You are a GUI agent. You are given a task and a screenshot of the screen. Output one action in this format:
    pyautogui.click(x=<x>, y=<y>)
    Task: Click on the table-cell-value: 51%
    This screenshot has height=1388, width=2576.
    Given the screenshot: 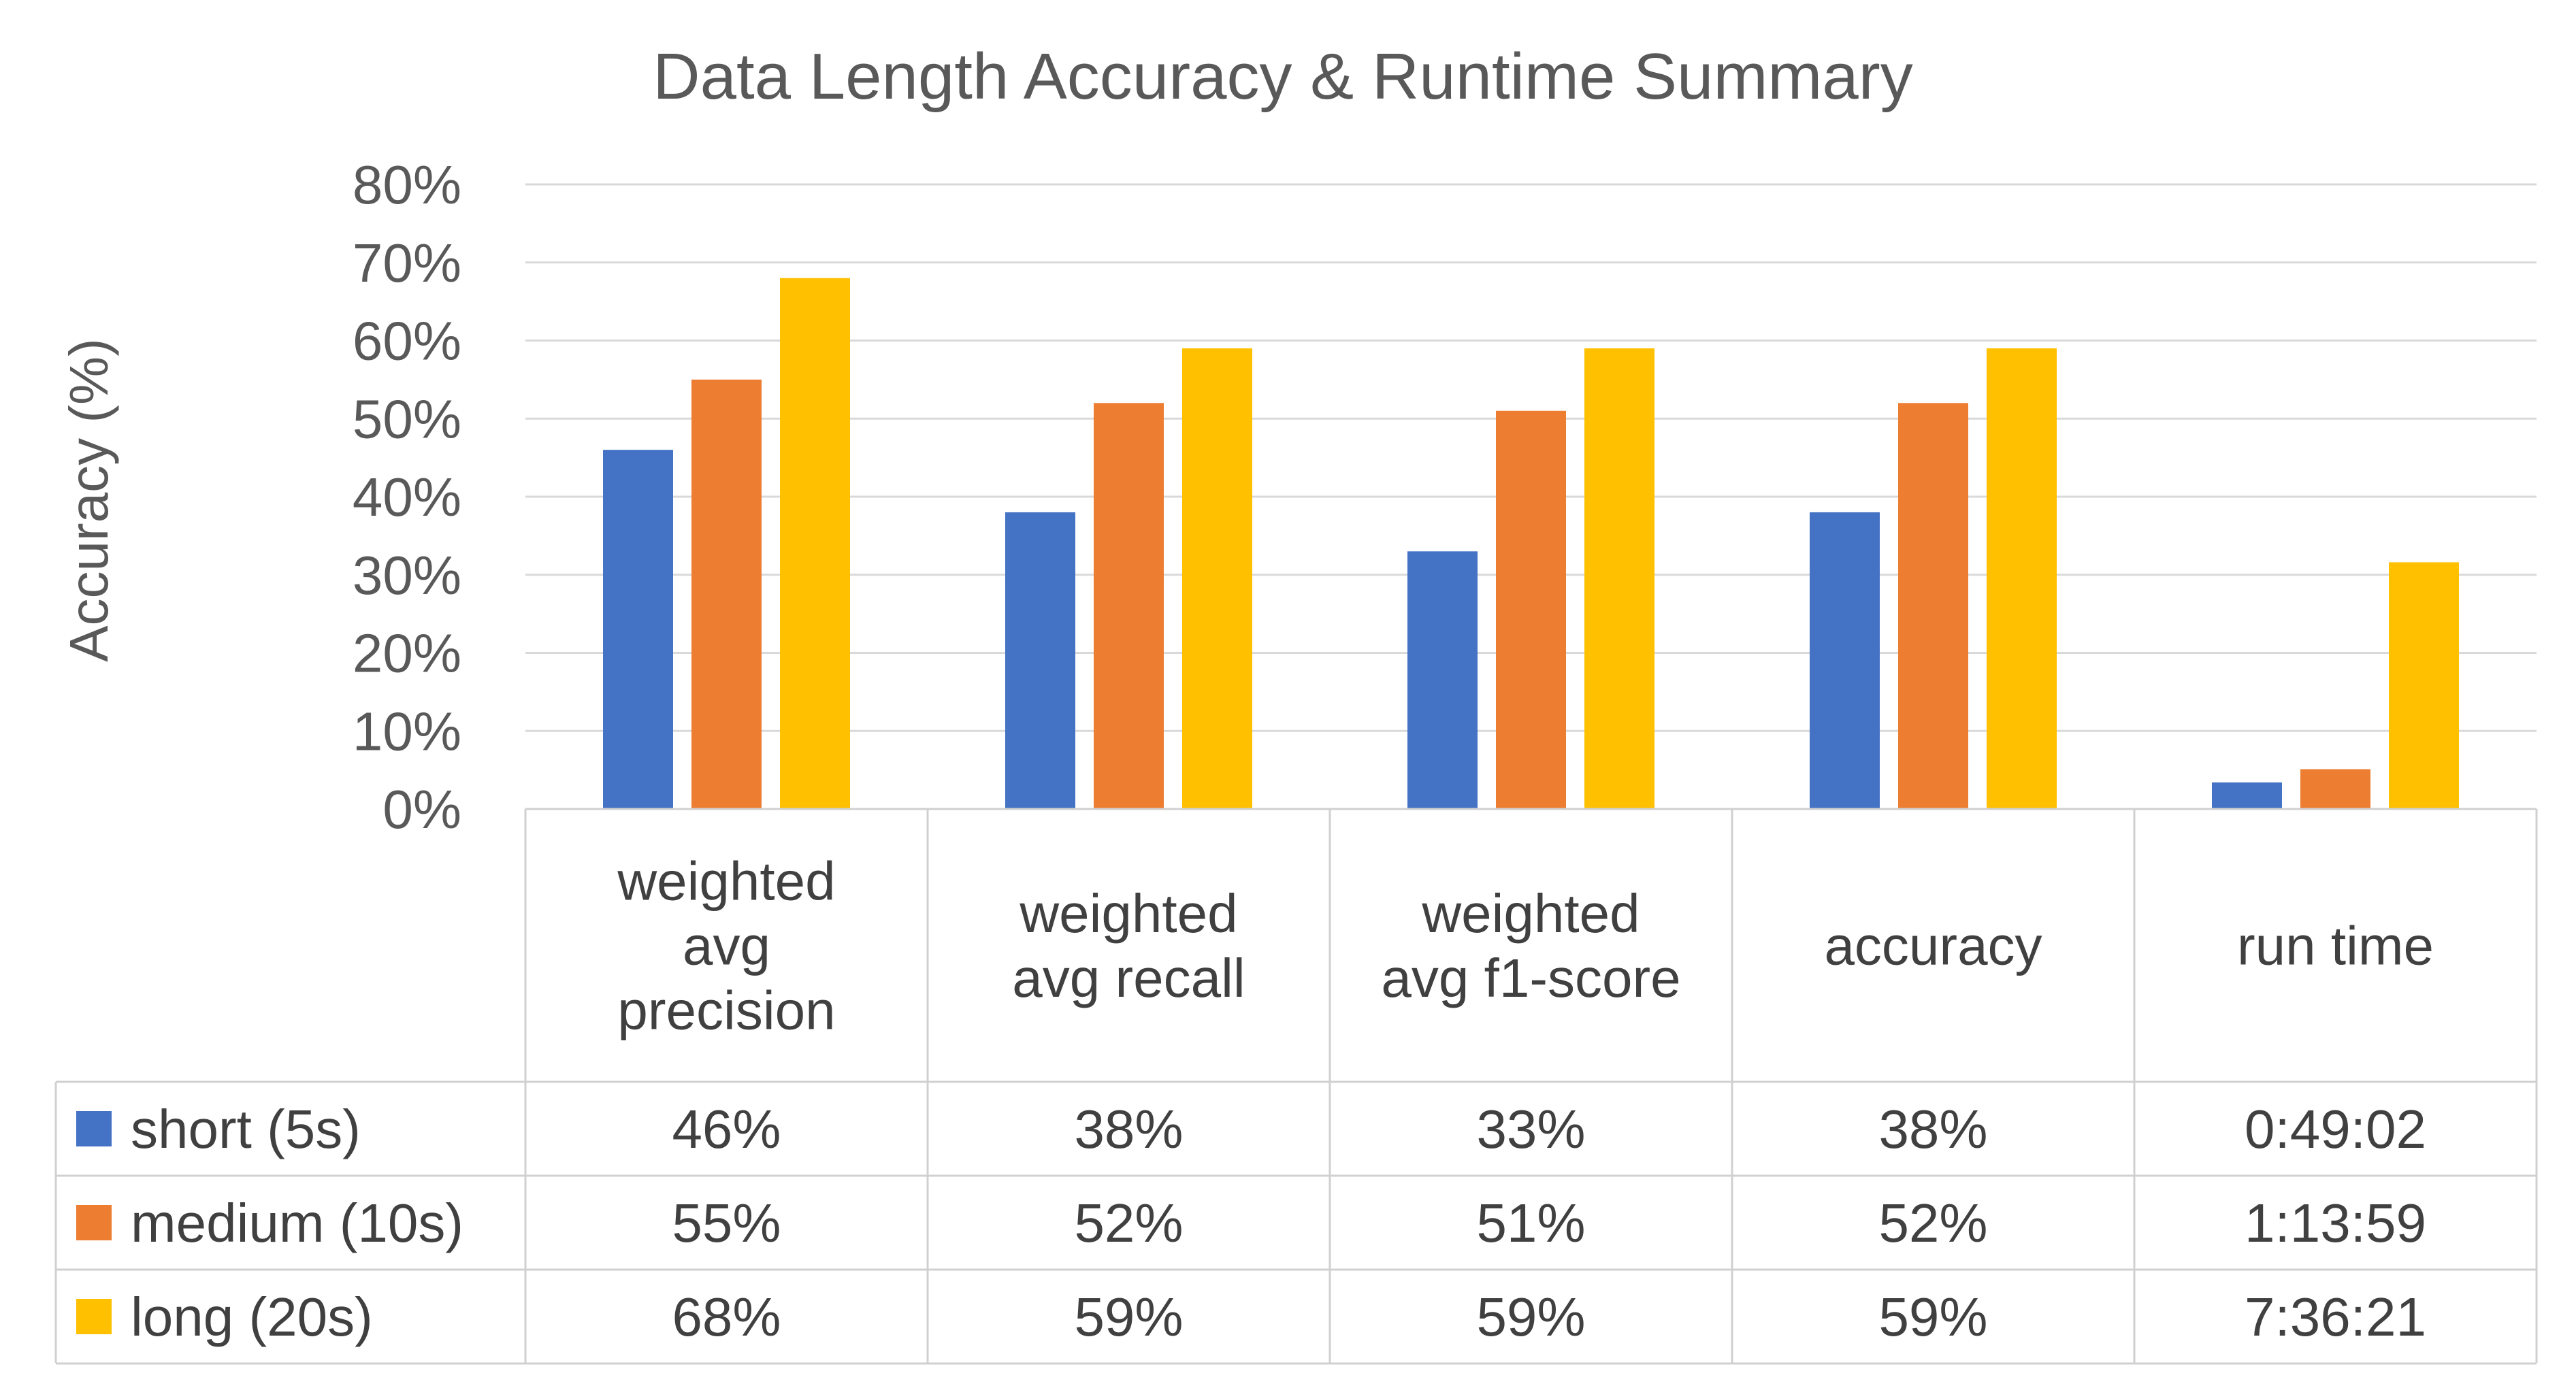 What is the action you would take?
    pyautogui.click(x=1530, y=1223)
    